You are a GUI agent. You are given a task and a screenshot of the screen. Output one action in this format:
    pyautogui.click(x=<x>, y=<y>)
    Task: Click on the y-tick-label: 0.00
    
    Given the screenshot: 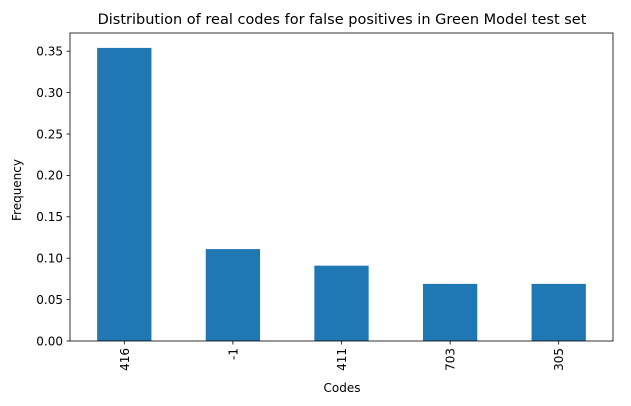 What is the action you would take?
    pyautogui.click(x=49, y=341)
    